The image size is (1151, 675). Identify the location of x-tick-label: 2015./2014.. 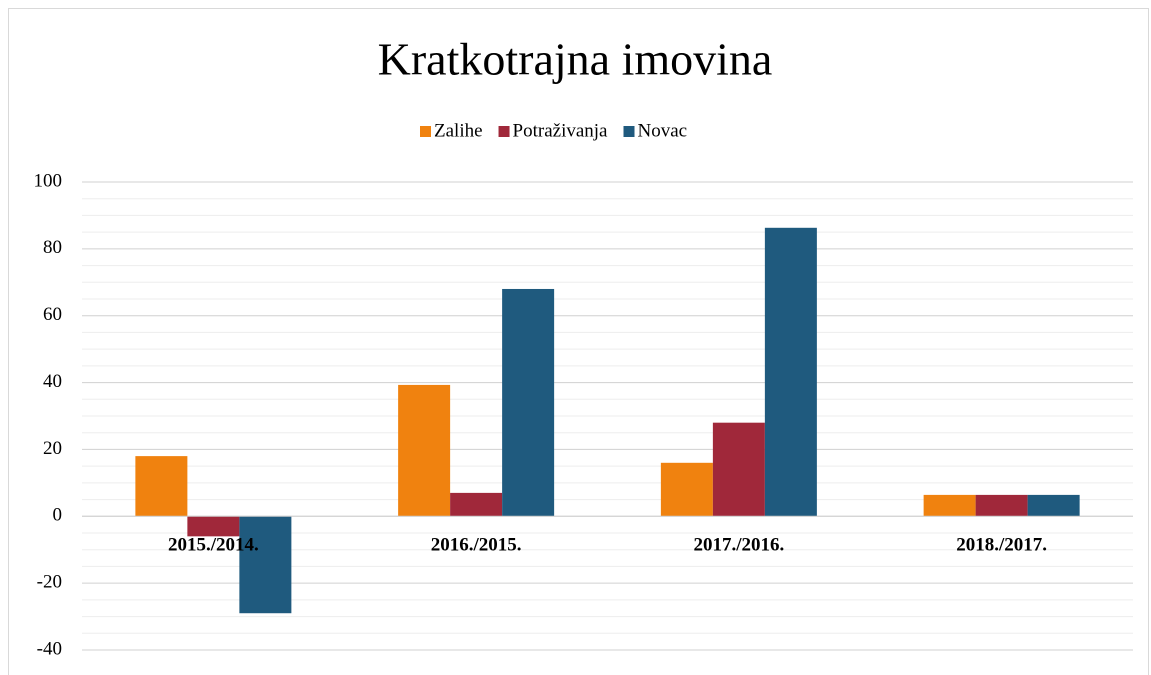
(213, 544).